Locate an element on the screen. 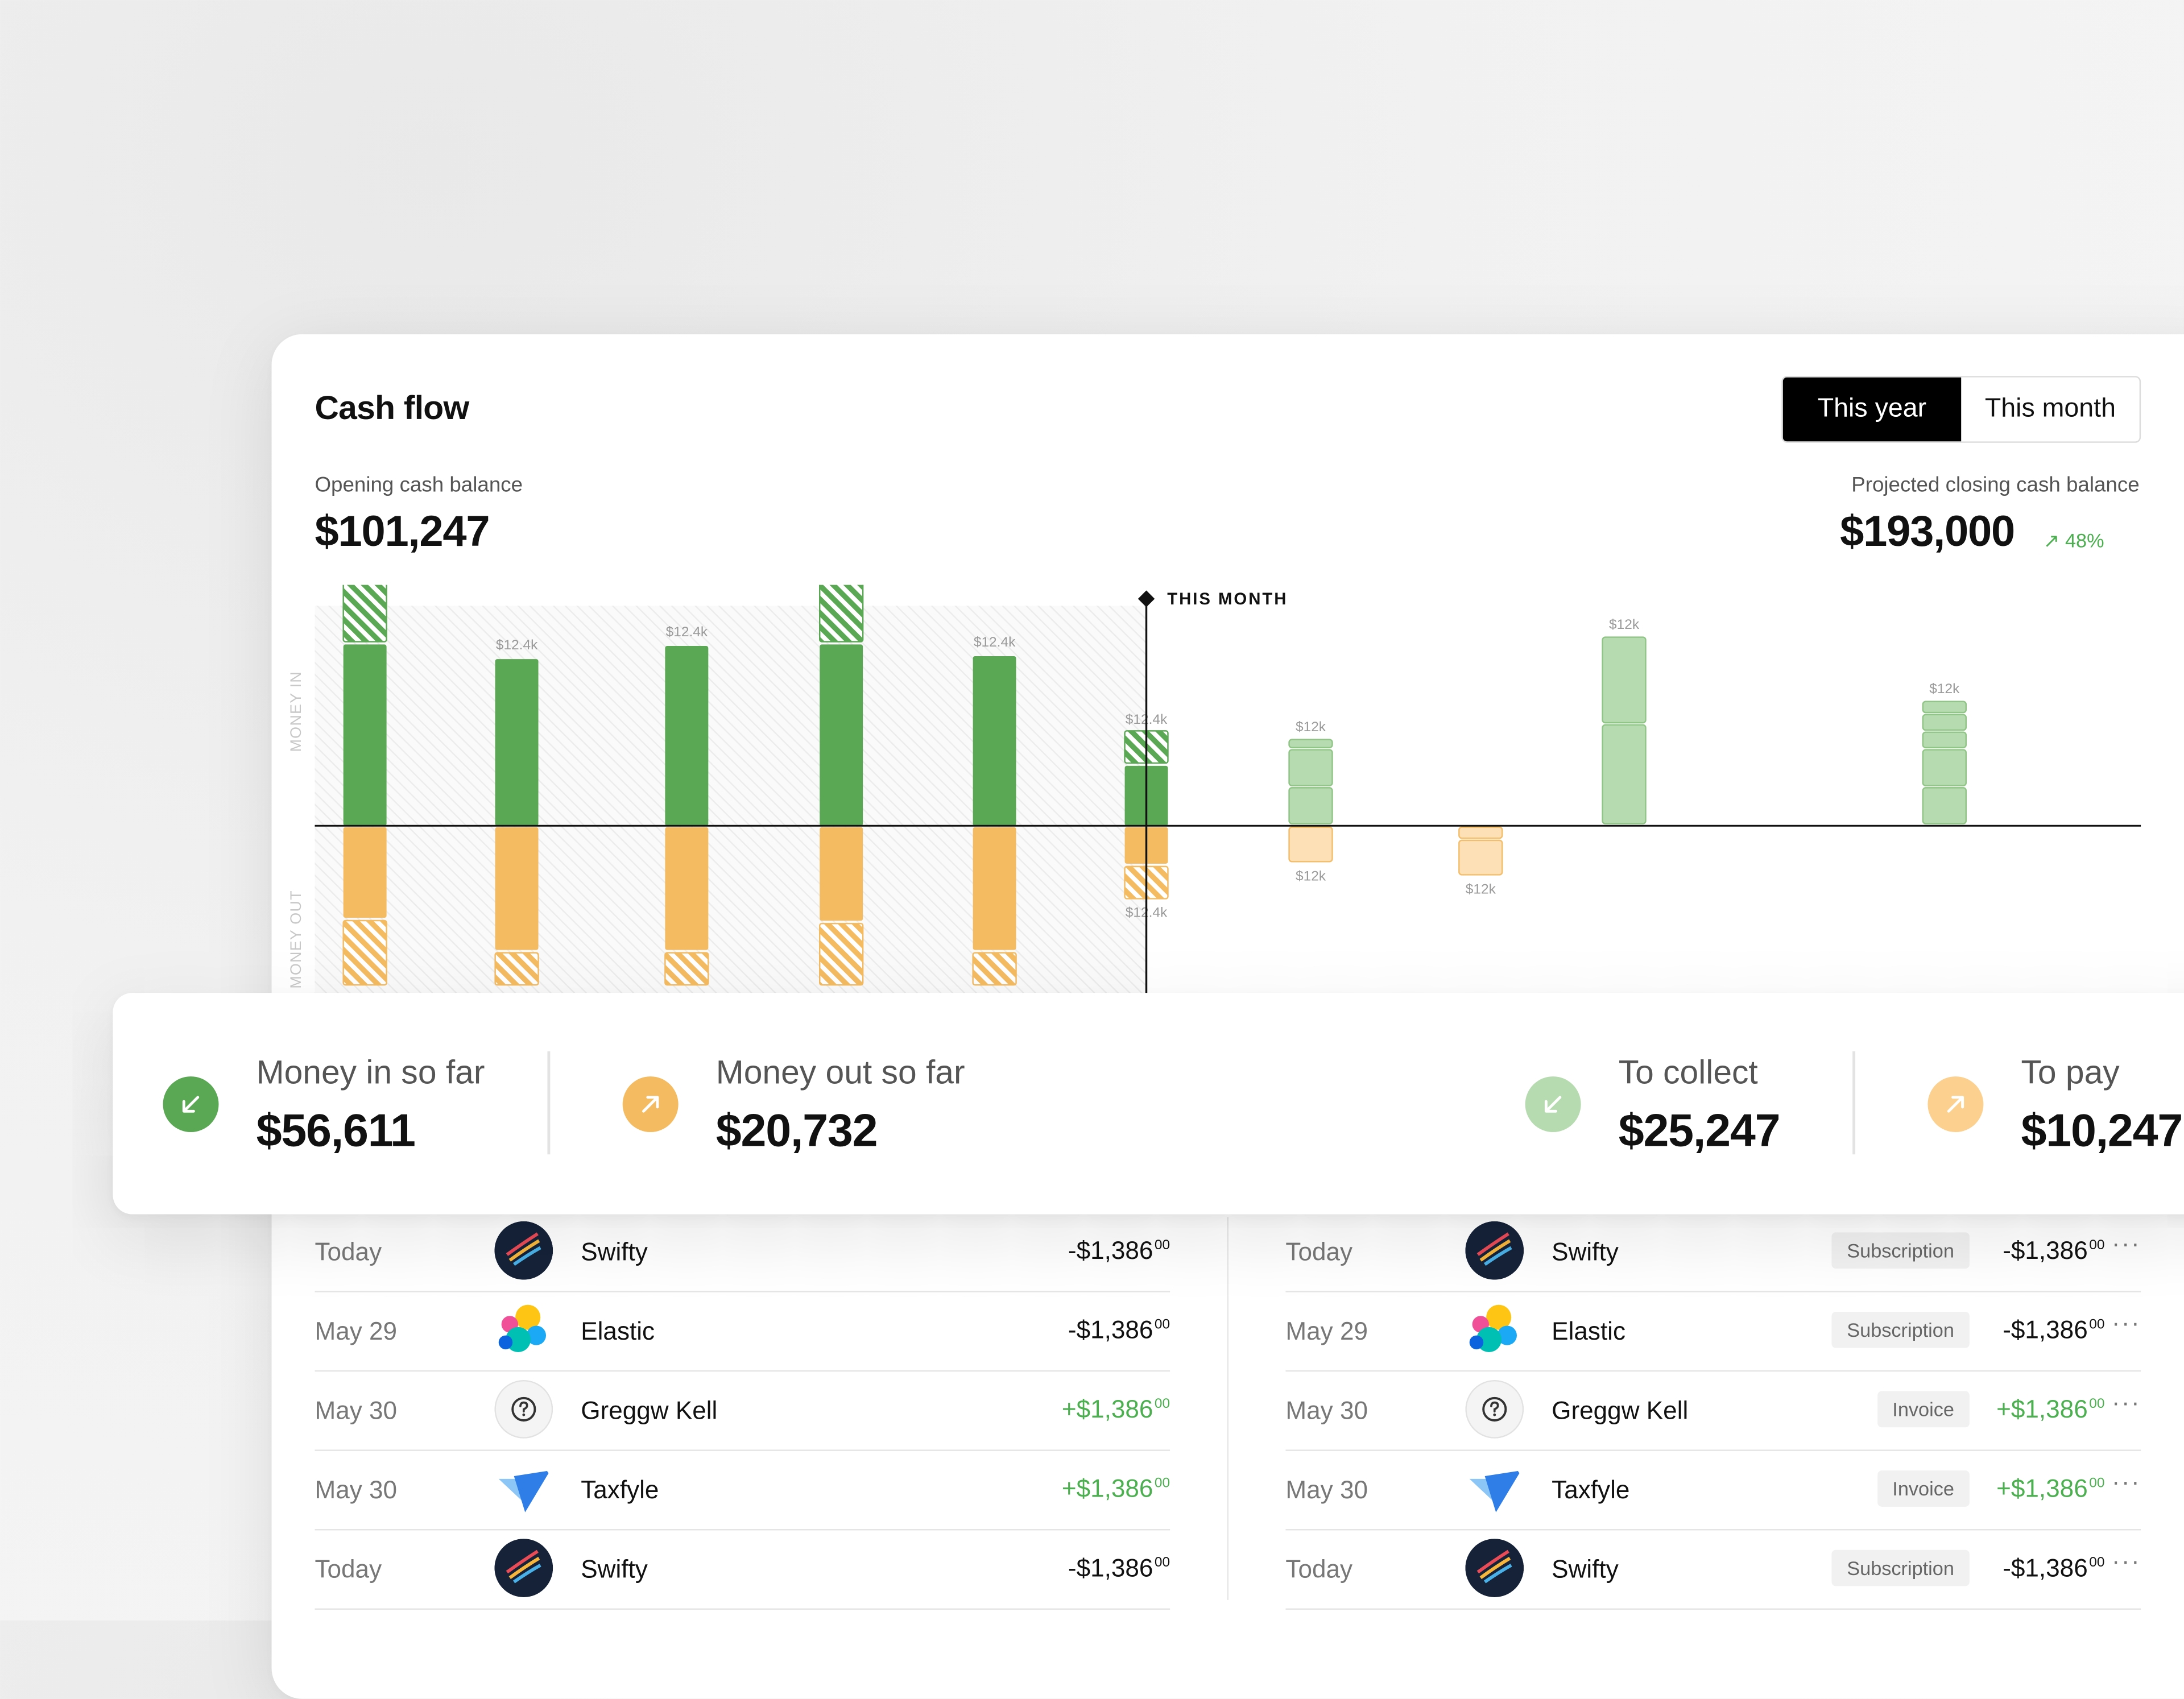 The width and height of the screenshot is (2184, 1699). summary-label: To pay is located at coordinates (2070, 1073).